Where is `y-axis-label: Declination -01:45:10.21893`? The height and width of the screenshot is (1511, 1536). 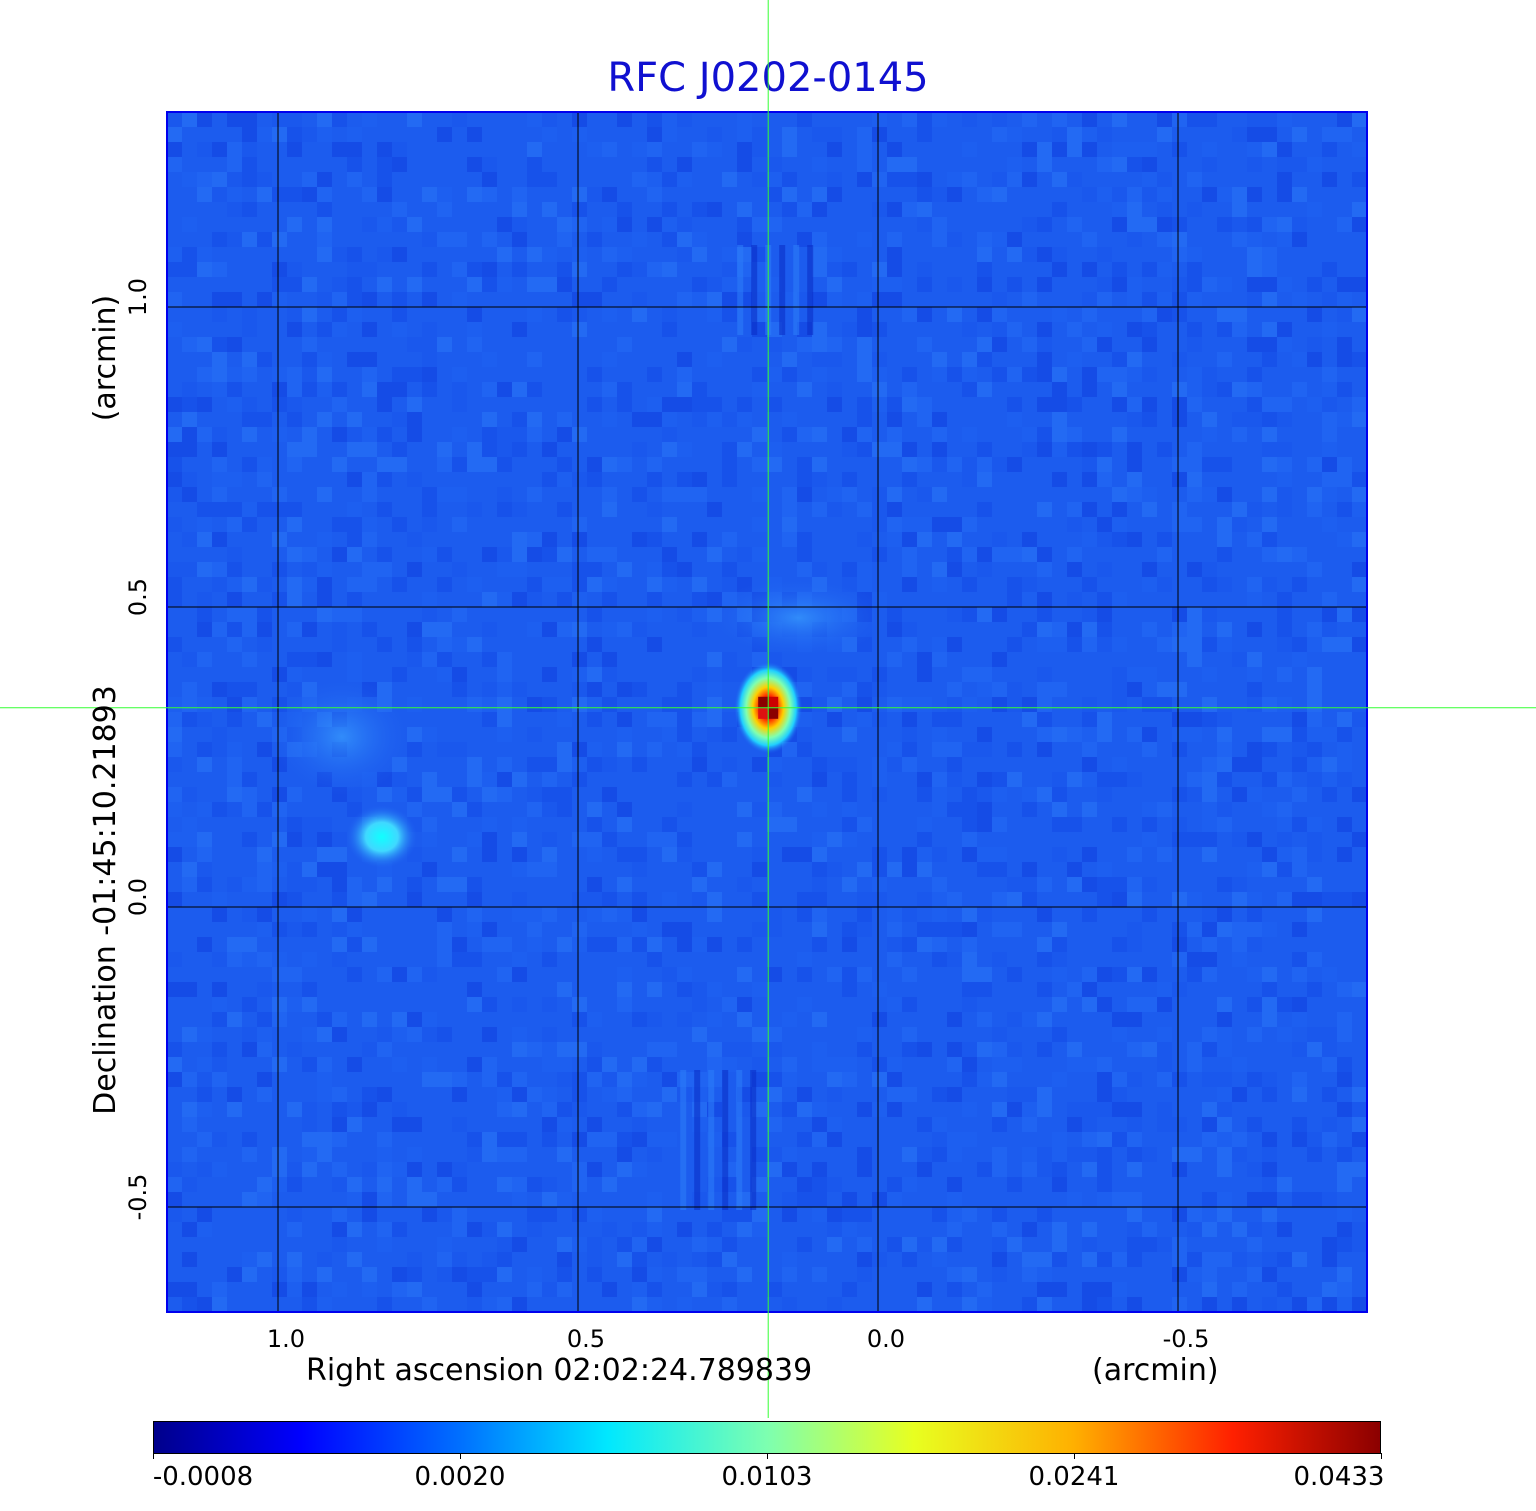
y-axis-label: Declination -01:45:10.21893 is located at coordinates (105, 900).